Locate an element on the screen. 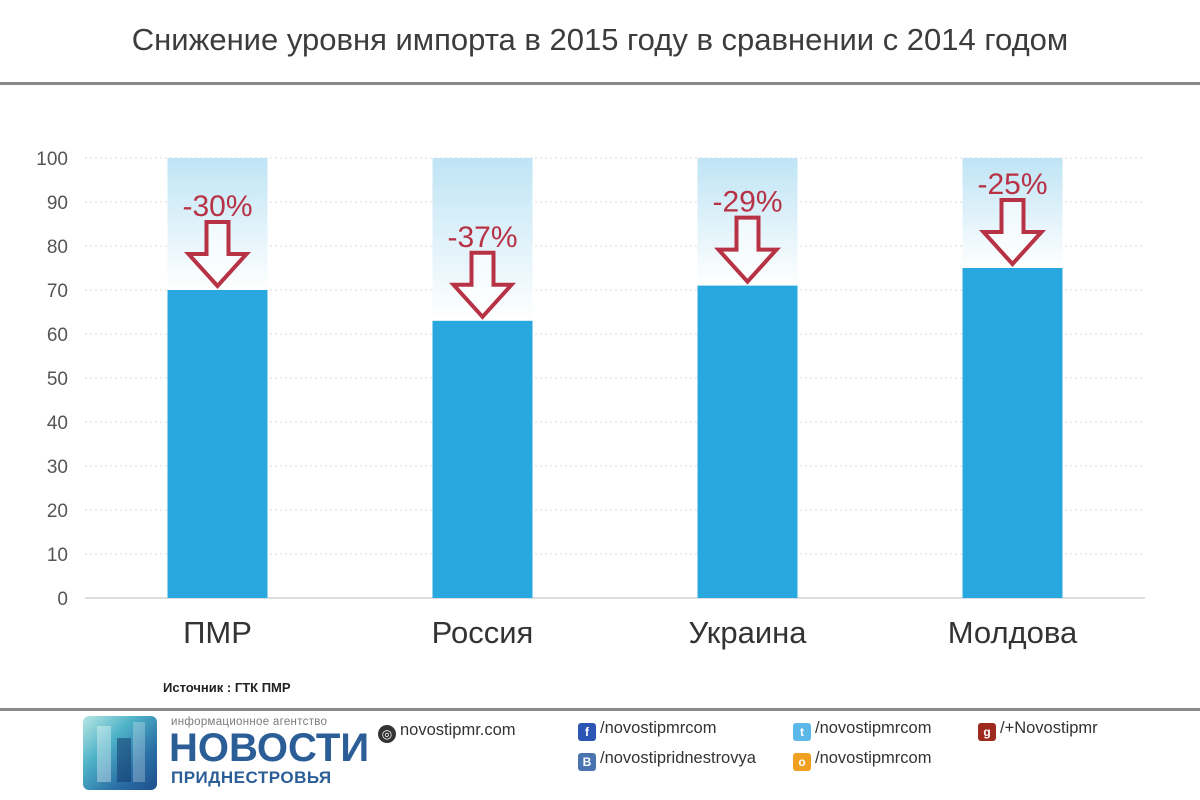 The image size is (1200, 800). vk-icon: B is located at coordinates (587, 762).